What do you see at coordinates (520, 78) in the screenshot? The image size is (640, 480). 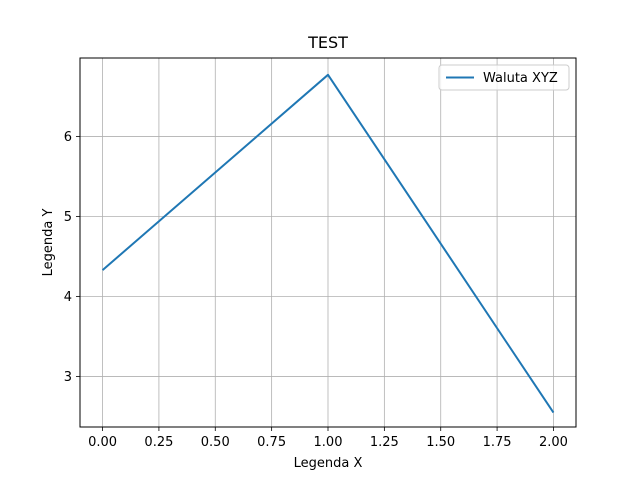 I see `legend-label: Waluta XYZ` at bounding box center [520, 78].